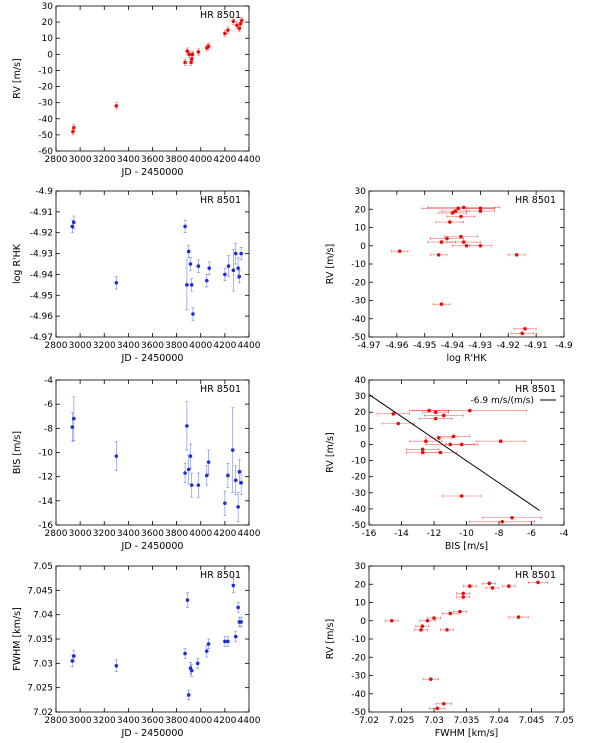 The width and height of the screenshot is (600, 743). What do you see at coordinates (368, 346) in the screenshot?
I see `x-tick-label: -4.97` at bounding box center [368, 346].